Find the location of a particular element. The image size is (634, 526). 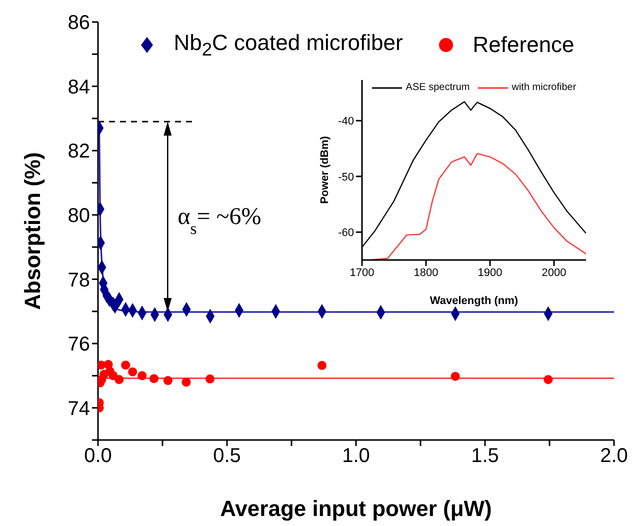

y-axis-title: Absorption (%) is located at coordinates (32, 231).